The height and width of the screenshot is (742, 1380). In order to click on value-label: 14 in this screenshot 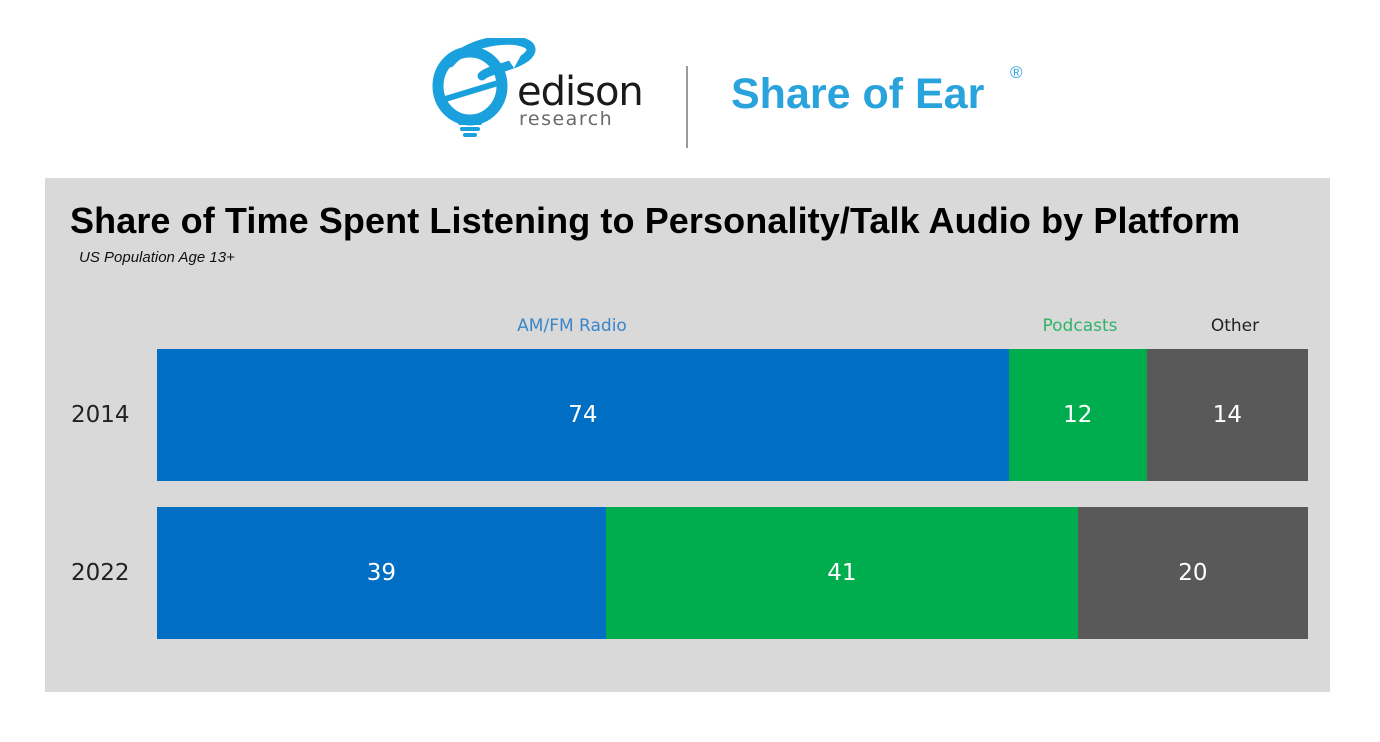, I will do `click(1227, 415)`.